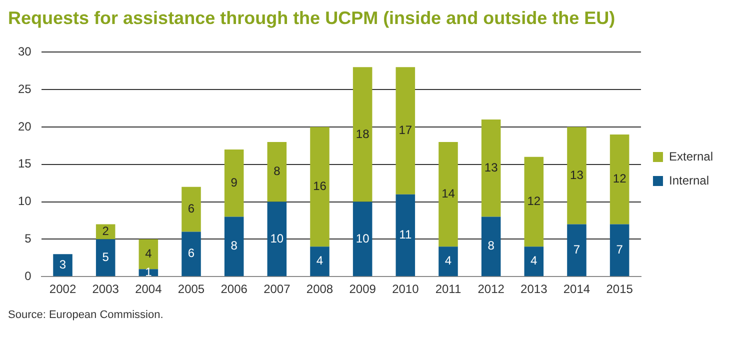 This screenshot has width=741, height=344. I want to click on x-tick-label: 2015, so click(620, 289).